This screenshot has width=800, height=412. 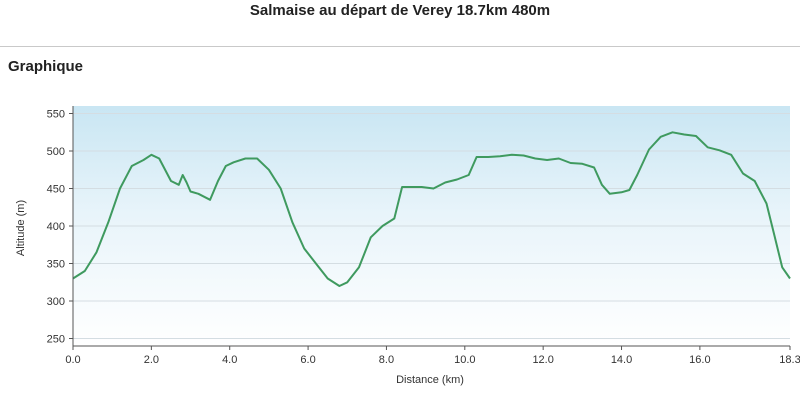 I want to click on divider, so click(x=400, y=46).